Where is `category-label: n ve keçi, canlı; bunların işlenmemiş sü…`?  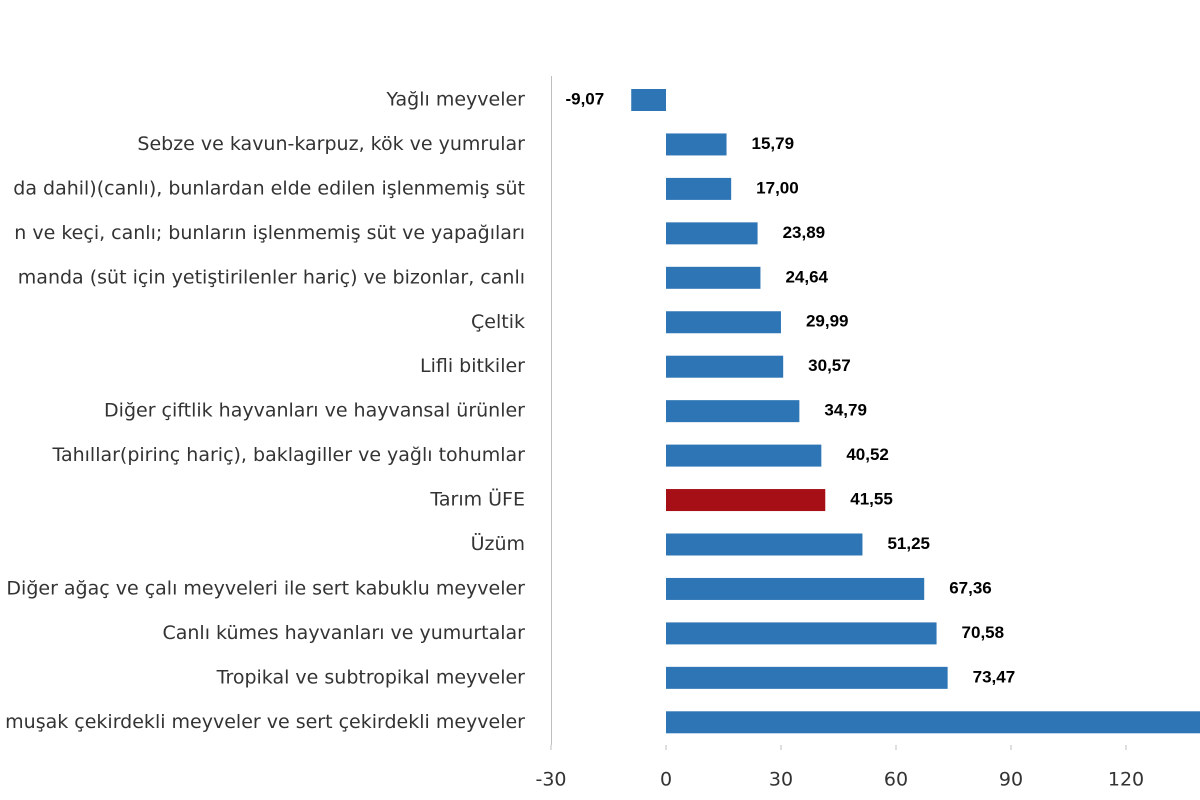
category-label: n ve keçi, canlı; bunların işlenmemiş sü… is located at coordinates (269, 233).